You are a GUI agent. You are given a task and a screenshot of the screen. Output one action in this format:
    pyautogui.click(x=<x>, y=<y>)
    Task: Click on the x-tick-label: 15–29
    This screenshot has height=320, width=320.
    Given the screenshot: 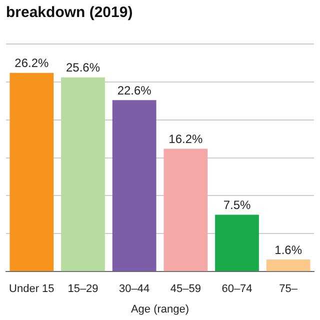 What is the action you would take?
    pyautogui.click(x=83, y=289)
    